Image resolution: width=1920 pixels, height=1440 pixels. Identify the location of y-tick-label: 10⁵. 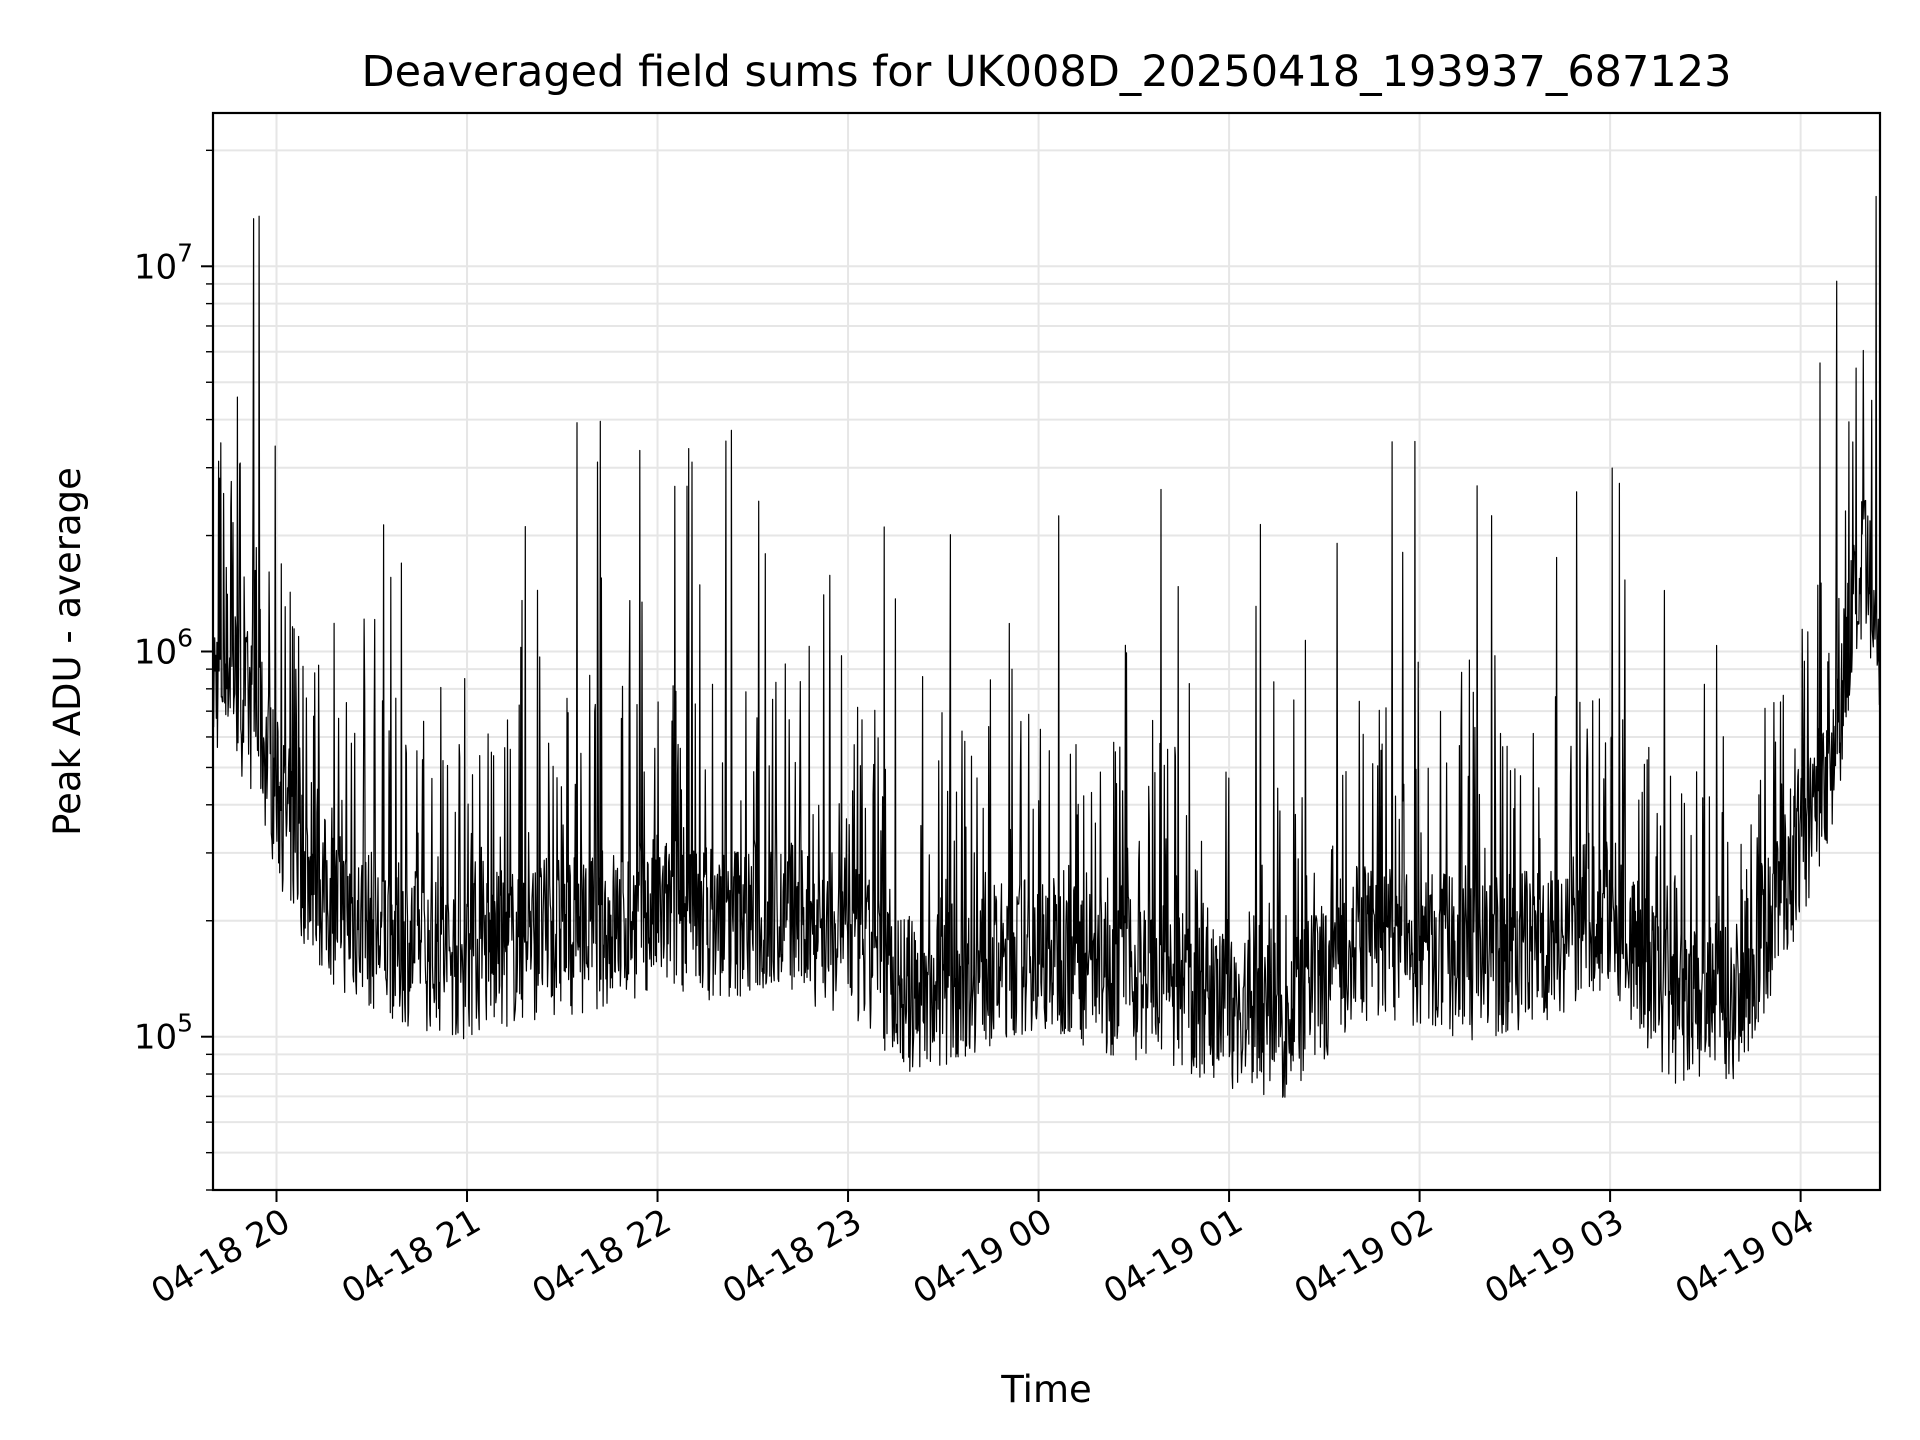
(163, 1033).